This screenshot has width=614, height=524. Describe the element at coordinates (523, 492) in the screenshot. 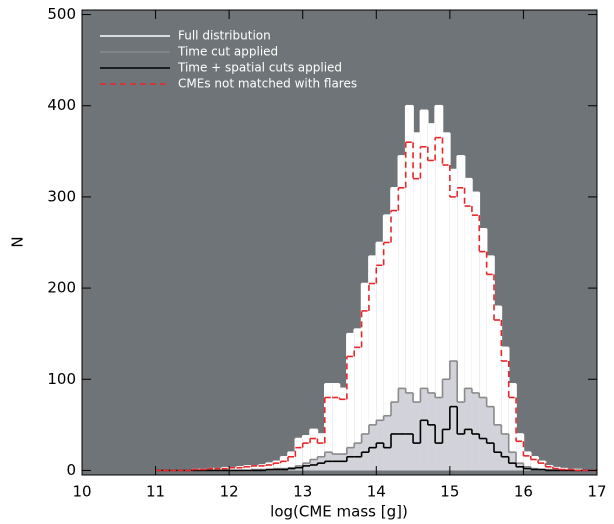

I see `x-tick-label: 16` at that location.